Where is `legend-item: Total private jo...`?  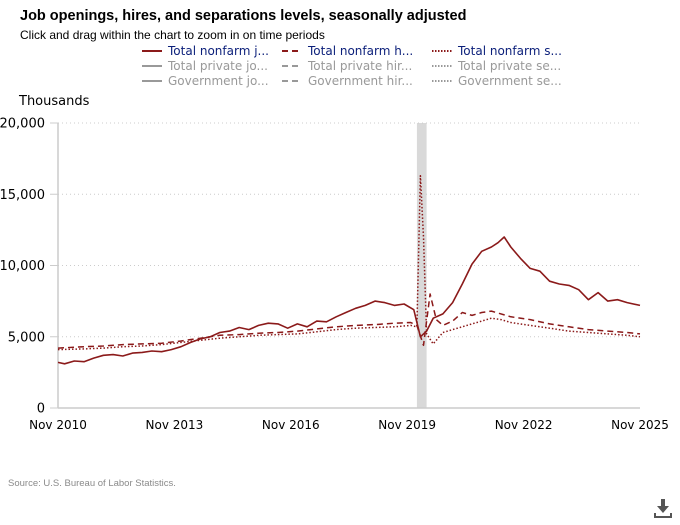
legend-item: Total private jo... is located at coordinates (204, 66).